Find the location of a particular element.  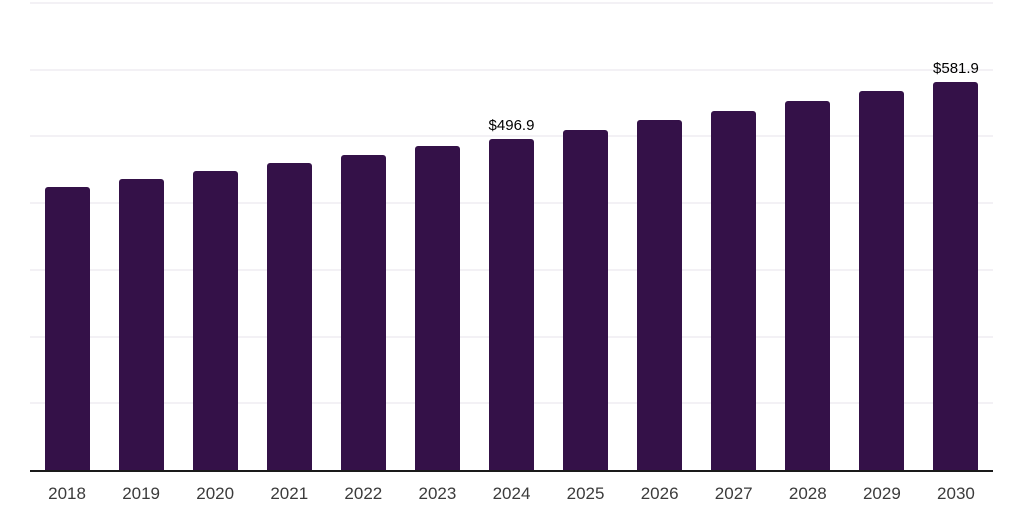

x-tick-2022: 2022 is located at coordinates (363, 493).